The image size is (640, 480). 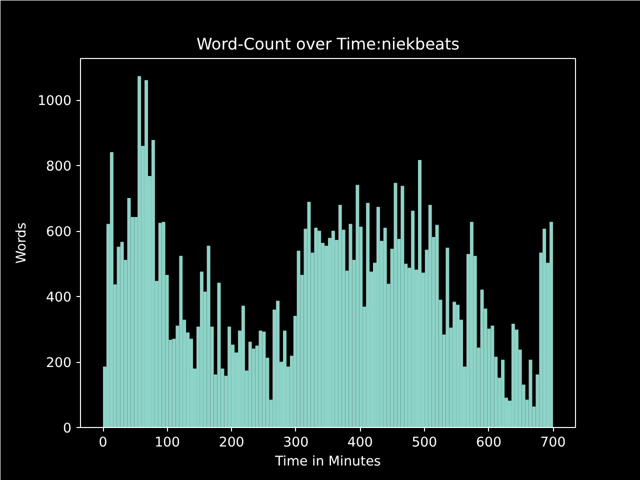 What do you see at coordinates (327, 462) in the screenshot?
I see `x-axis-title: Time in Minutes` at bounding box center [327, 462].